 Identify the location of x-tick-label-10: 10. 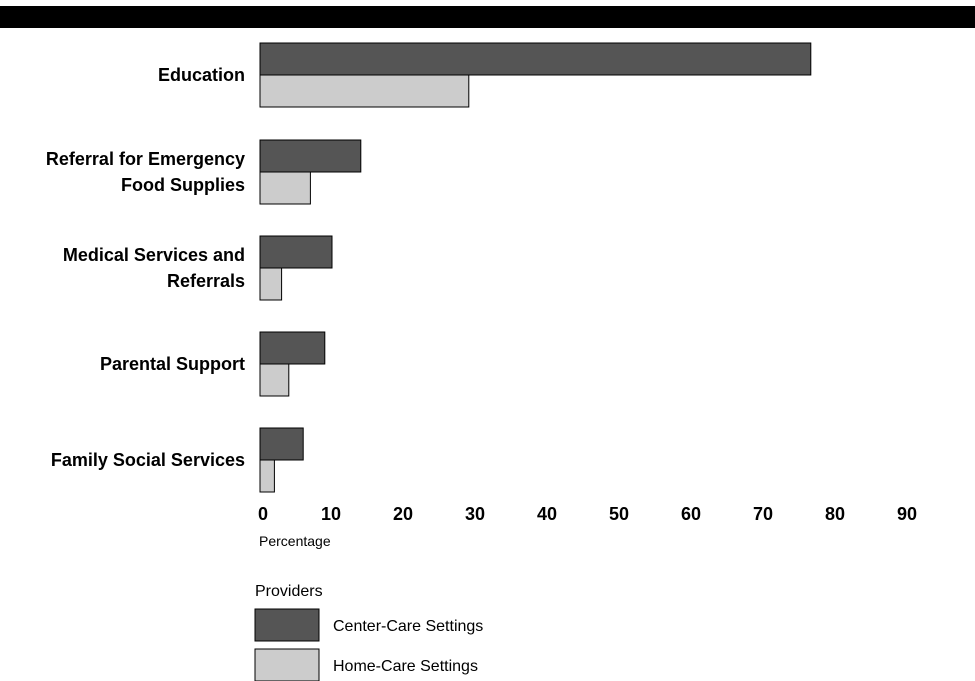
(331, 514).